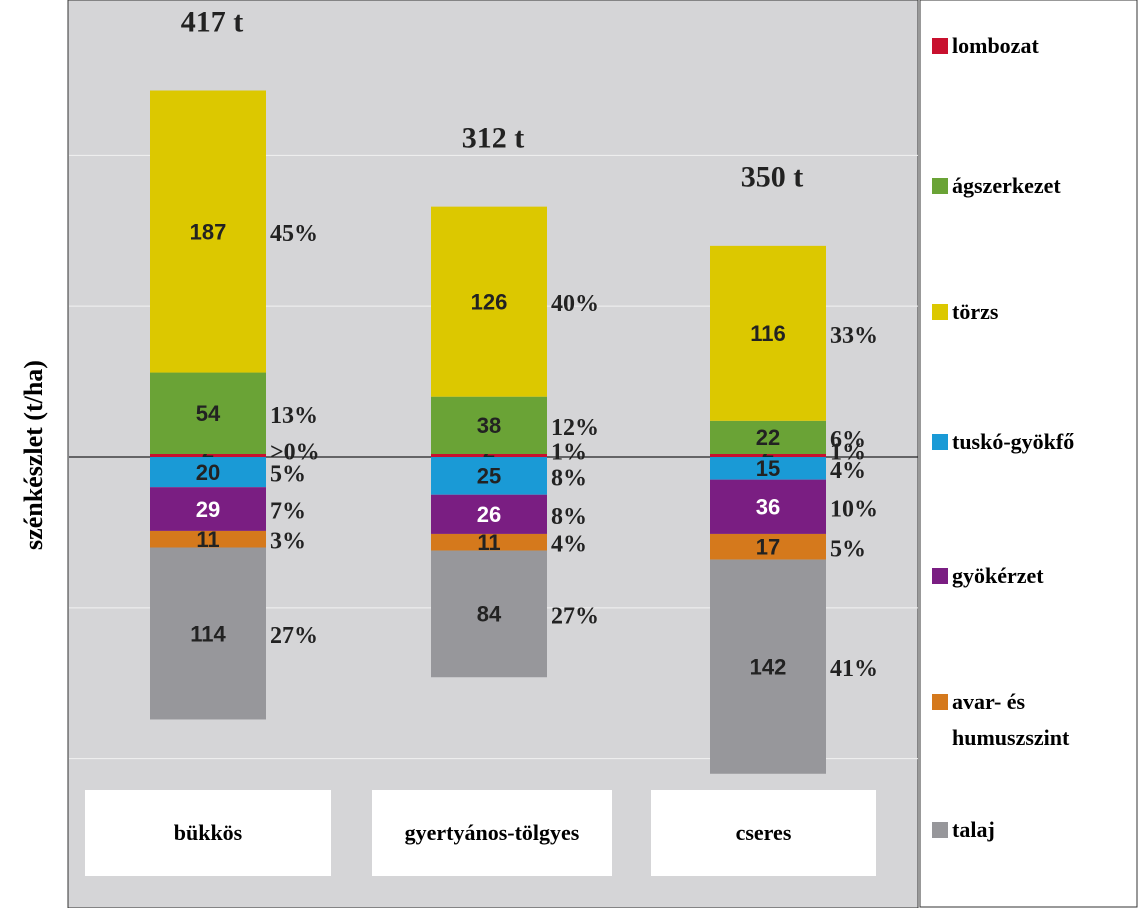  Describe the element at coordinates (772, 177) in the screenshot. I see `total-label: 350 t` at that location.